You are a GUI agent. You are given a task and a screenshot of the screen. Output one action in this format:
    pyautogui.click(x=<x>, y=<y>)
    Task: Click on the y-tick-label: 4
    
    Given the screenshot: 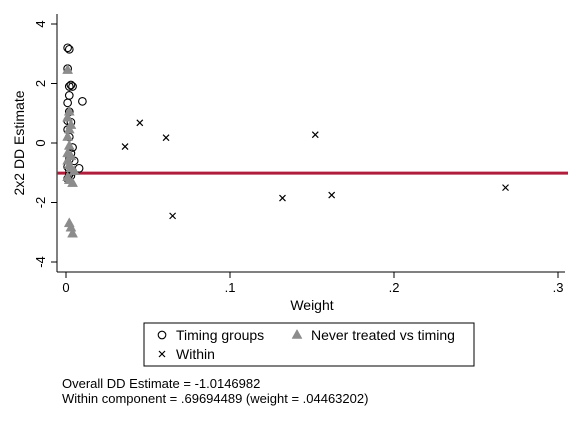 What is the action you would take?
    pyautogui.click(x=40, y=23)
    